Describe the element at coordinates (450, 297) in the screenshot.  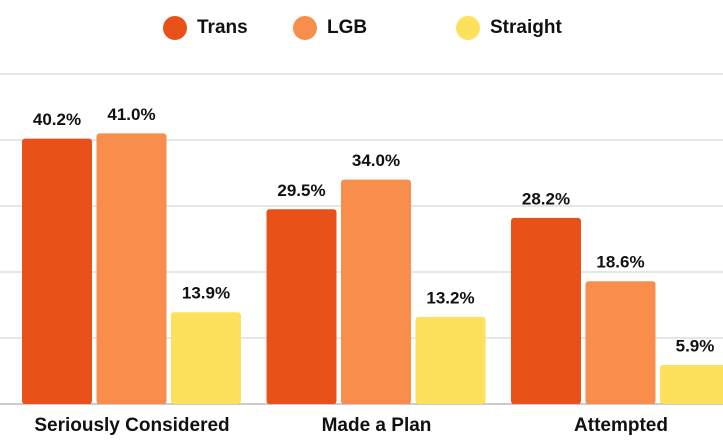
I see `data-label: 13.2%` at that location.